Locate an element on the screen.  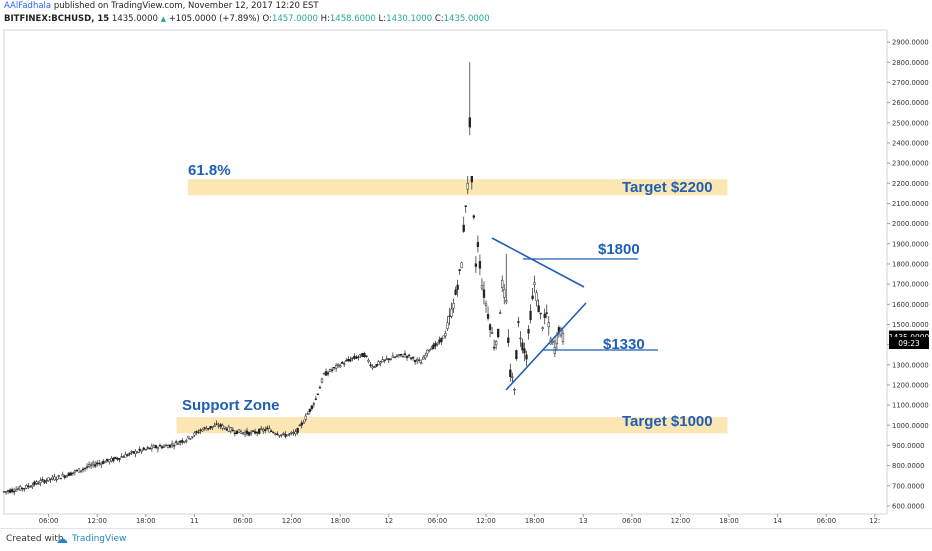
price-tick-label: 1800.0000 is located at coordinates (910, 264).